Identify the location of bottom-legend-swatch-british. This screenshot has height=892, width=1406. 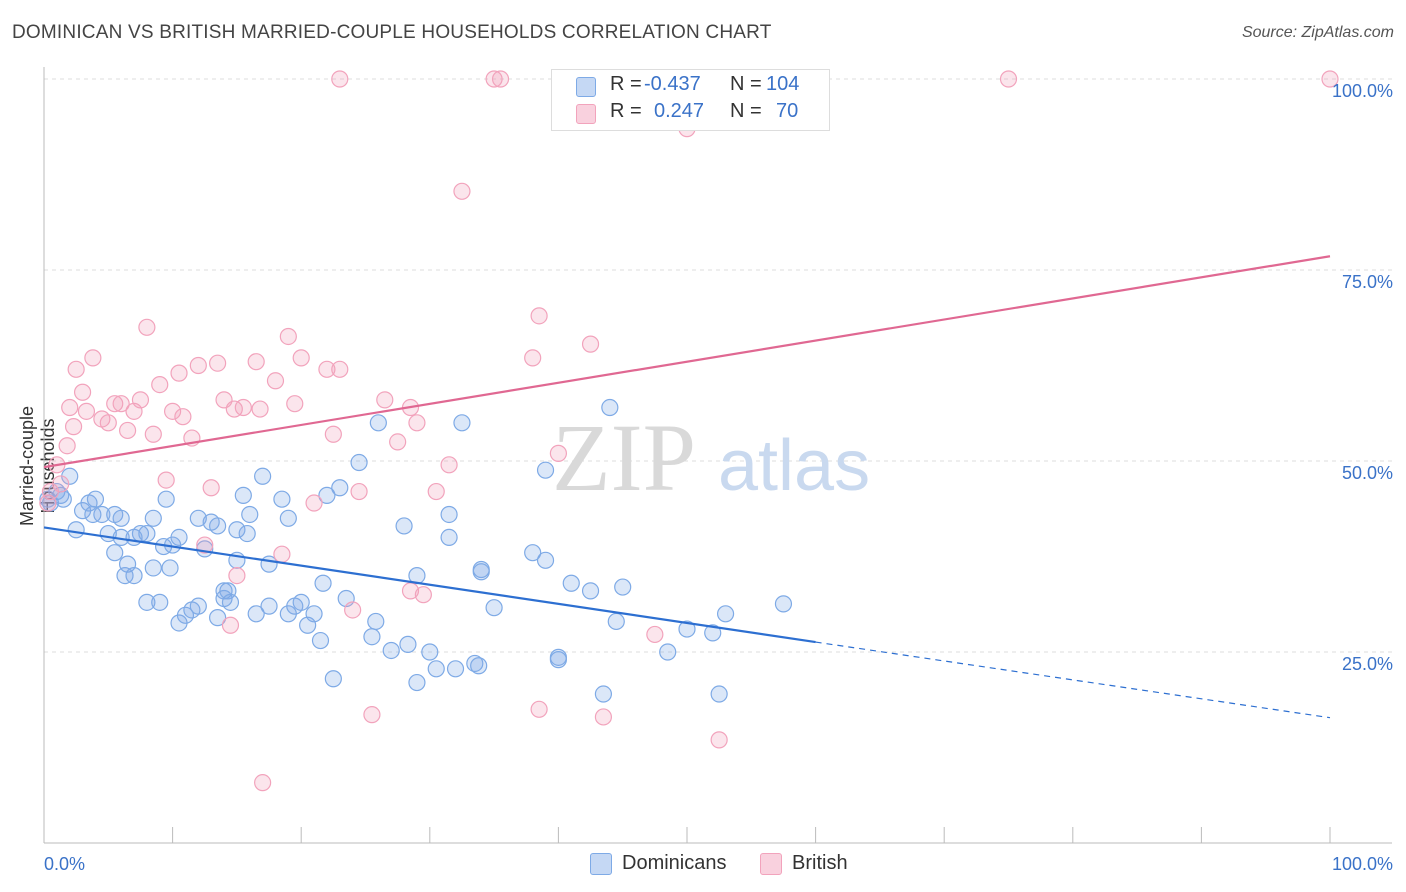
(771, 864).